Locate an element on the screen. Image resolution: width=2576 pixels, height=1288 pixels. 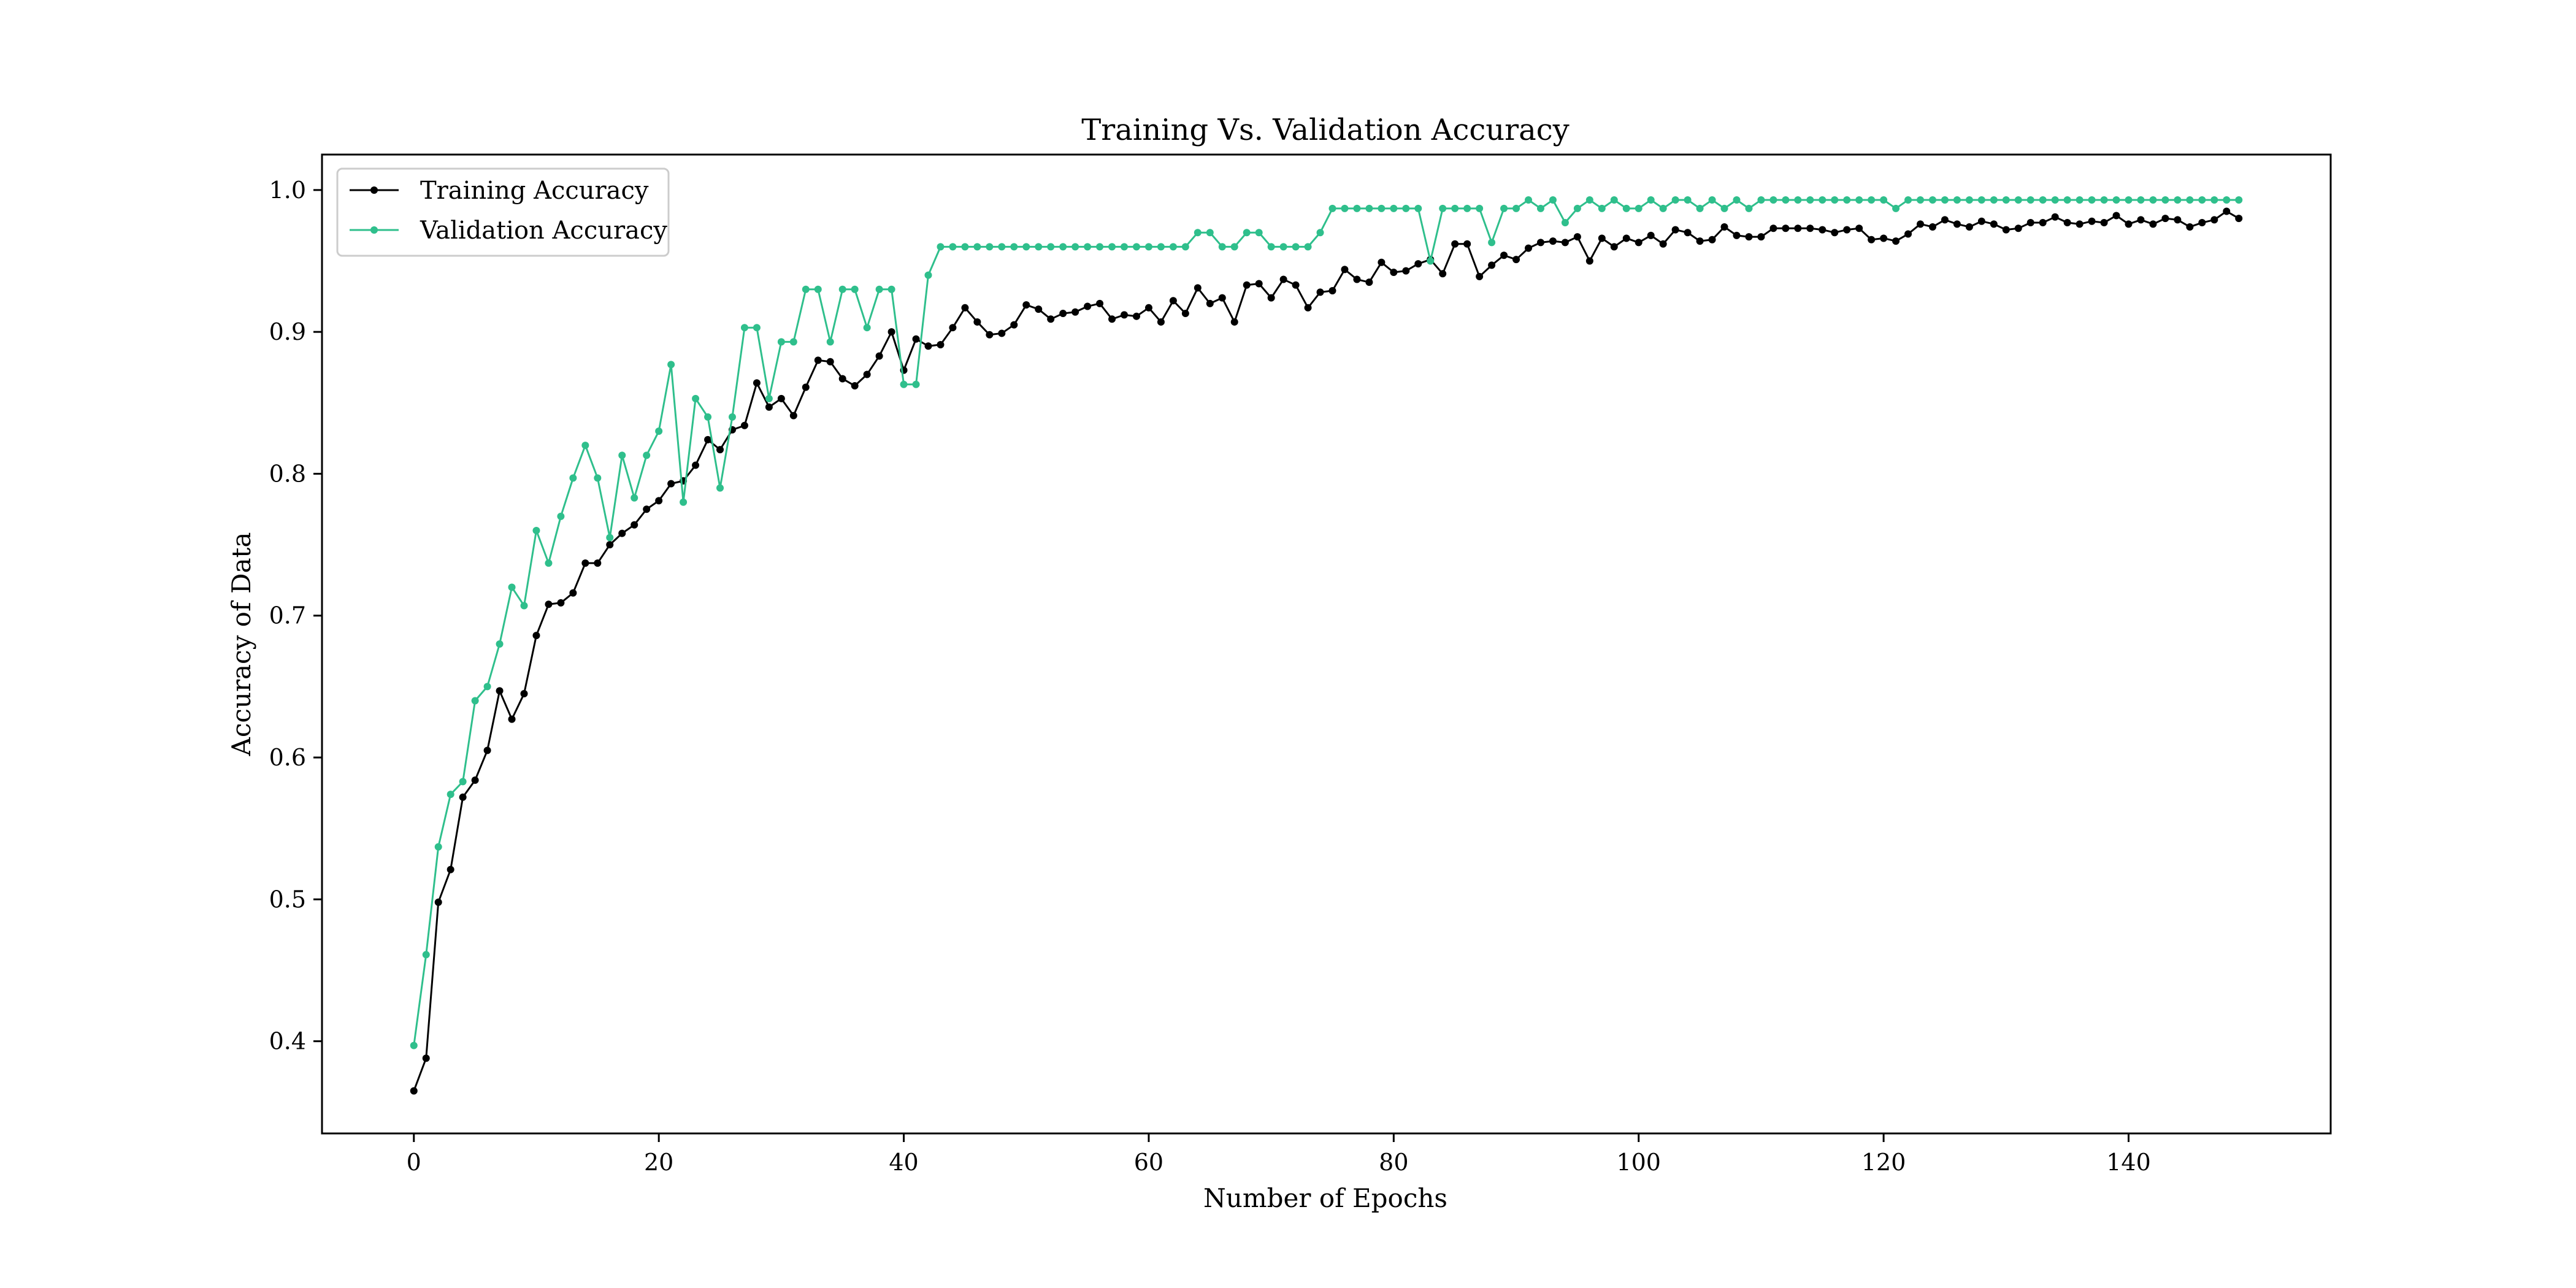
y-tick-label: 0.6 is located at coordinates (287, 757).